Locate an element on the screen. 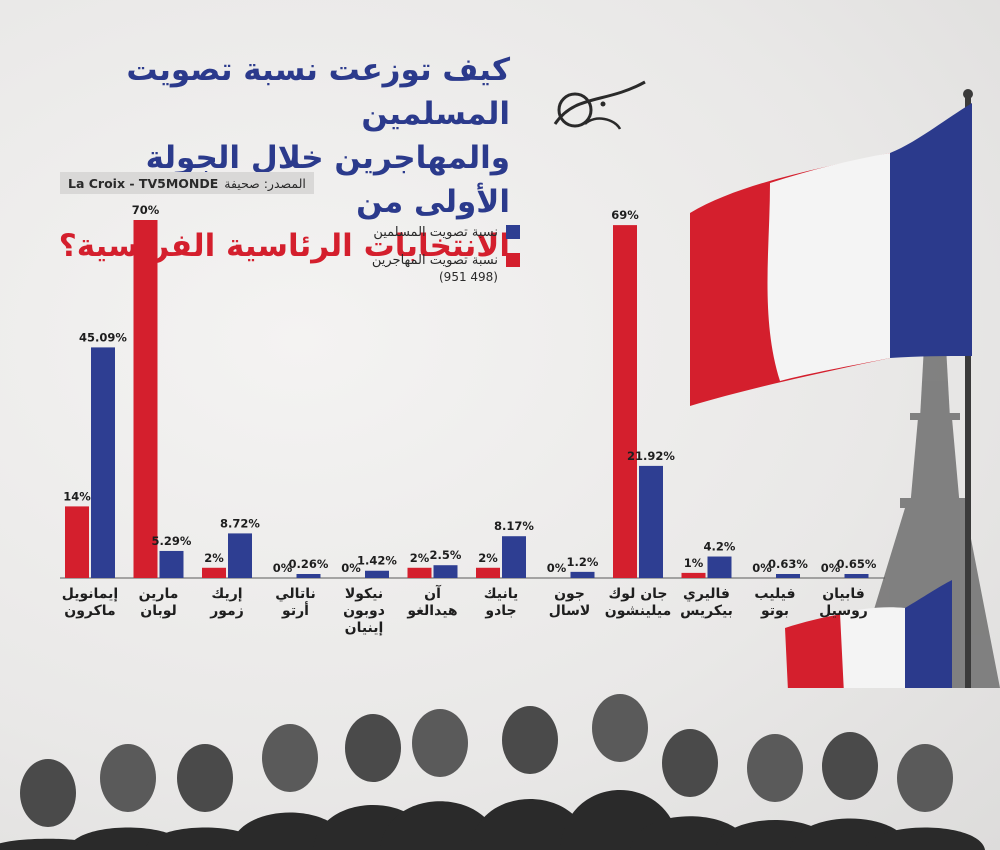  data-label-immigrants-5: 2% is located at coordinates (420, 558).